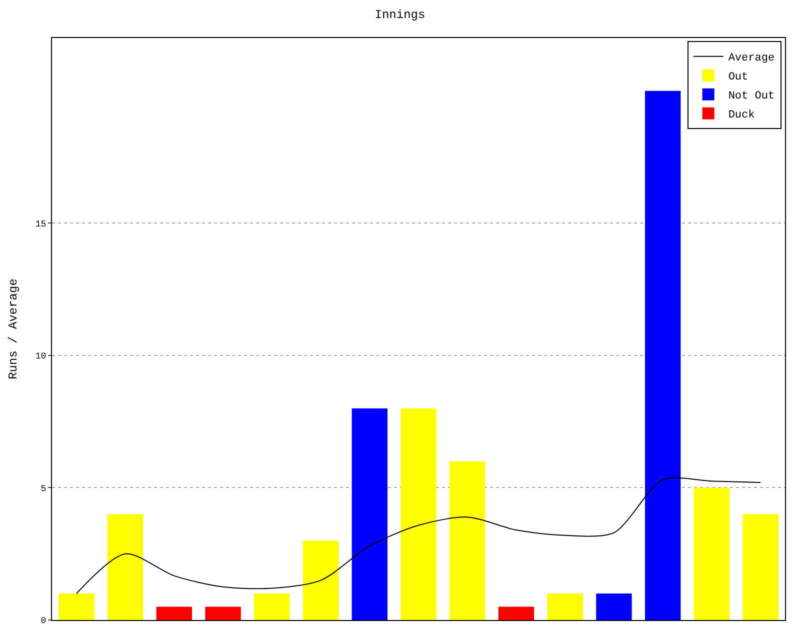  What do you see at coordinates (40, 357) in the screenshot?
I see `y-tick-label: 10` at bounding box center [40, 357].